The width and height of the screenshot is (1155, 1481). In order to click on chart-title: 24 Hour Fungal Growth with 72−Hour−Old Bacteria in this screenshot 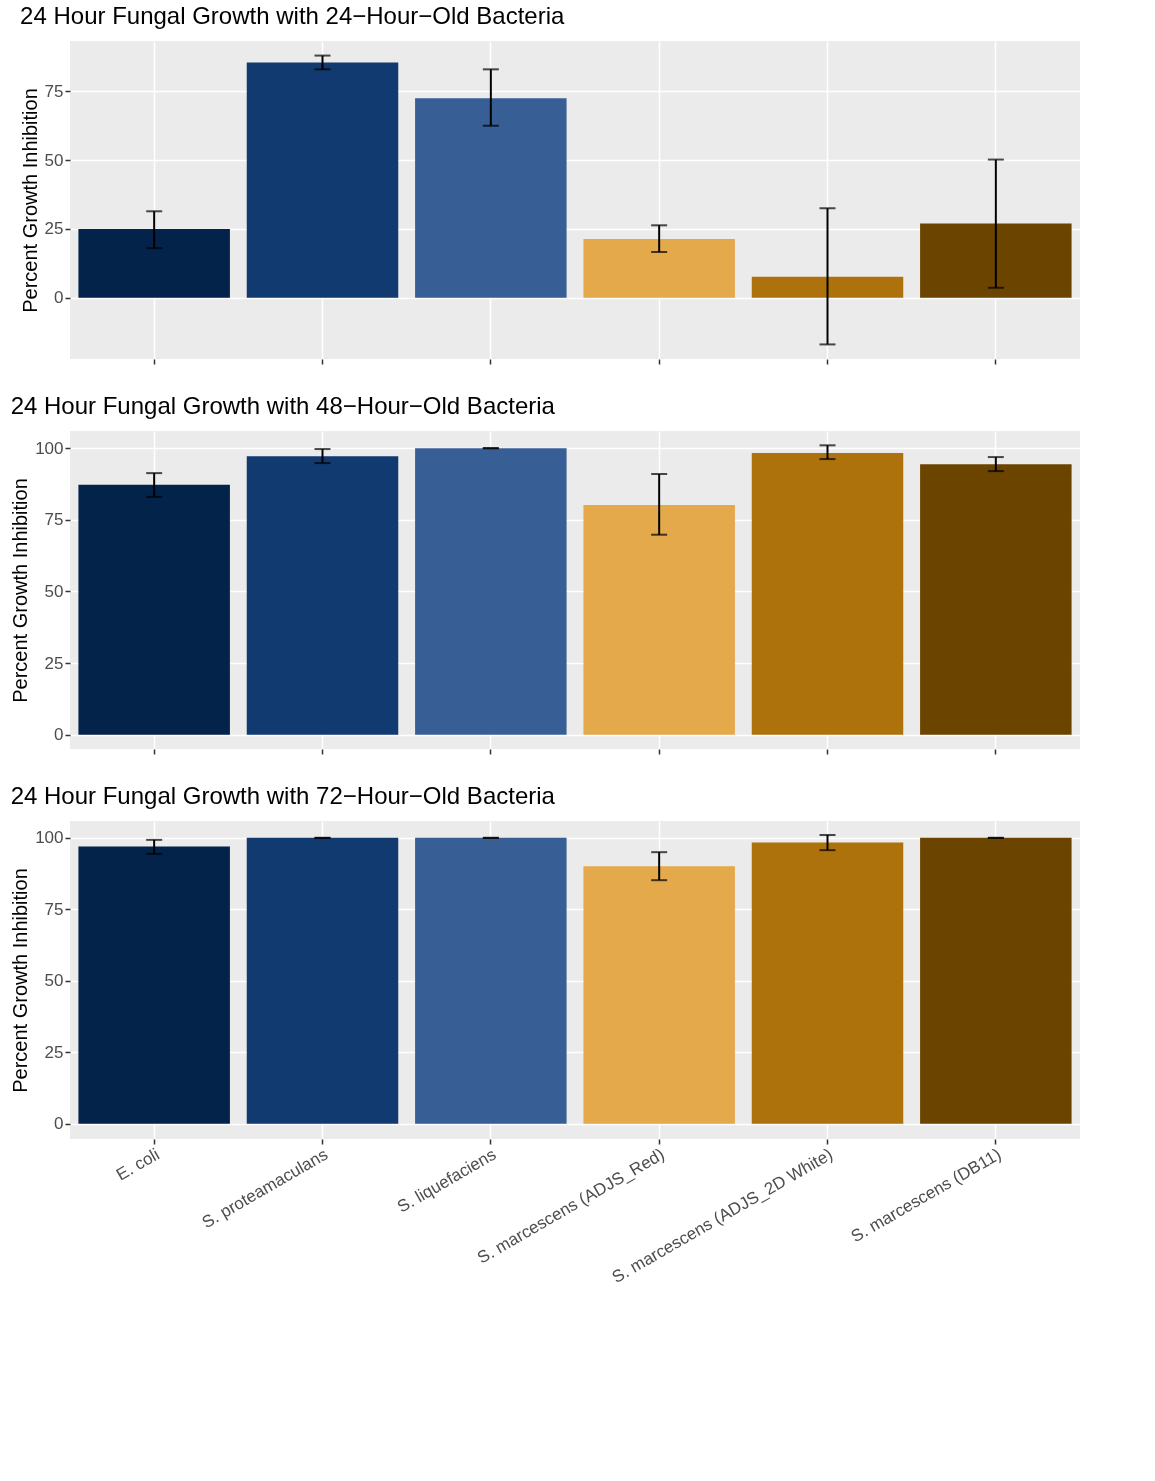, I will do `click(283, 795)`.